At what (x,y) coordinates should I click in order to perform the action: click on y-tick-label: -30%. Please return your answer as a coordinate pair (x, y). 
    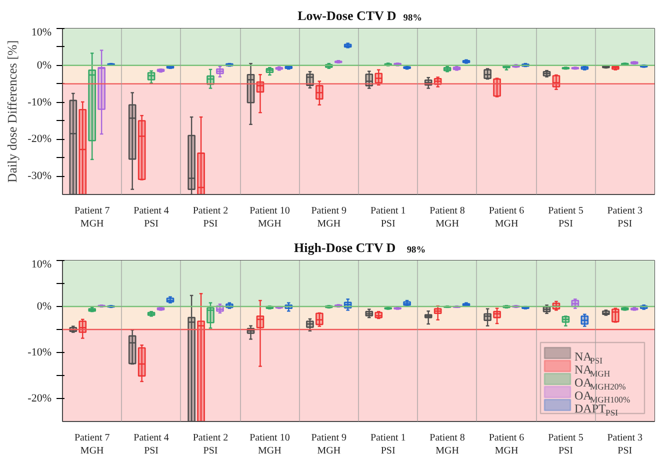
    Looking at the image, I should click on (40, 176).